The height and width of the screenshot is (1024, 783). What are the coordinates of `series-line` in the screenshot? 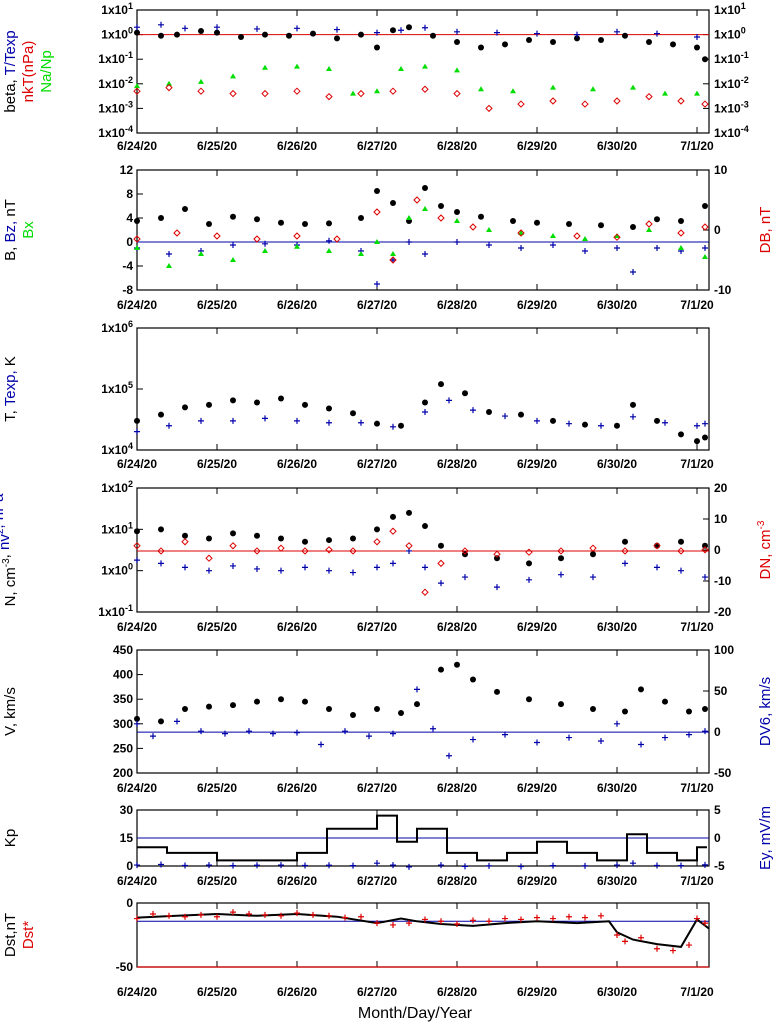 It's located at (422, 838).